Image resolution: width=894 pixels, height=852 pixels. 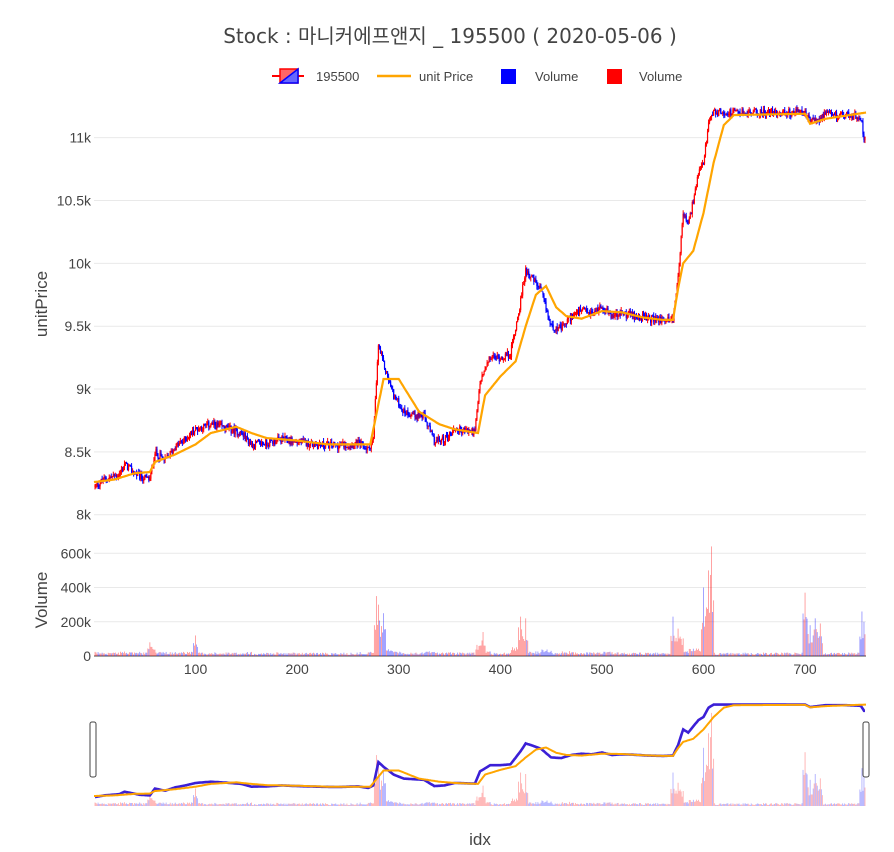 I want to click on legend: 195500 unit Price Volume Volume, so click(x=477, y=75).